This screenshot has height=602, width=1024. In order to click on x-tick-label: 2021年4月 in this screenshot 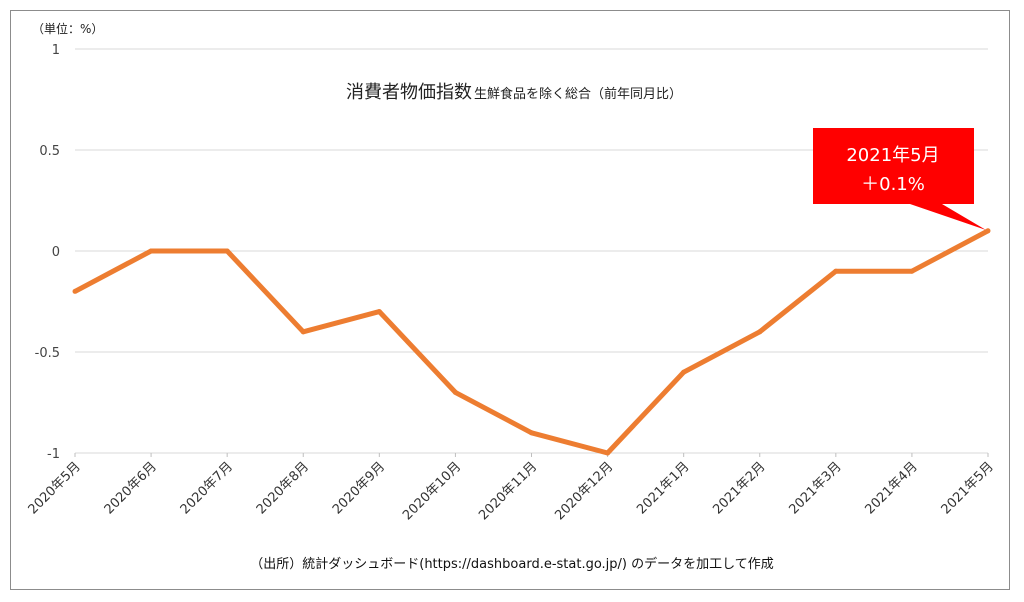, I will do `click(892, 488)`.